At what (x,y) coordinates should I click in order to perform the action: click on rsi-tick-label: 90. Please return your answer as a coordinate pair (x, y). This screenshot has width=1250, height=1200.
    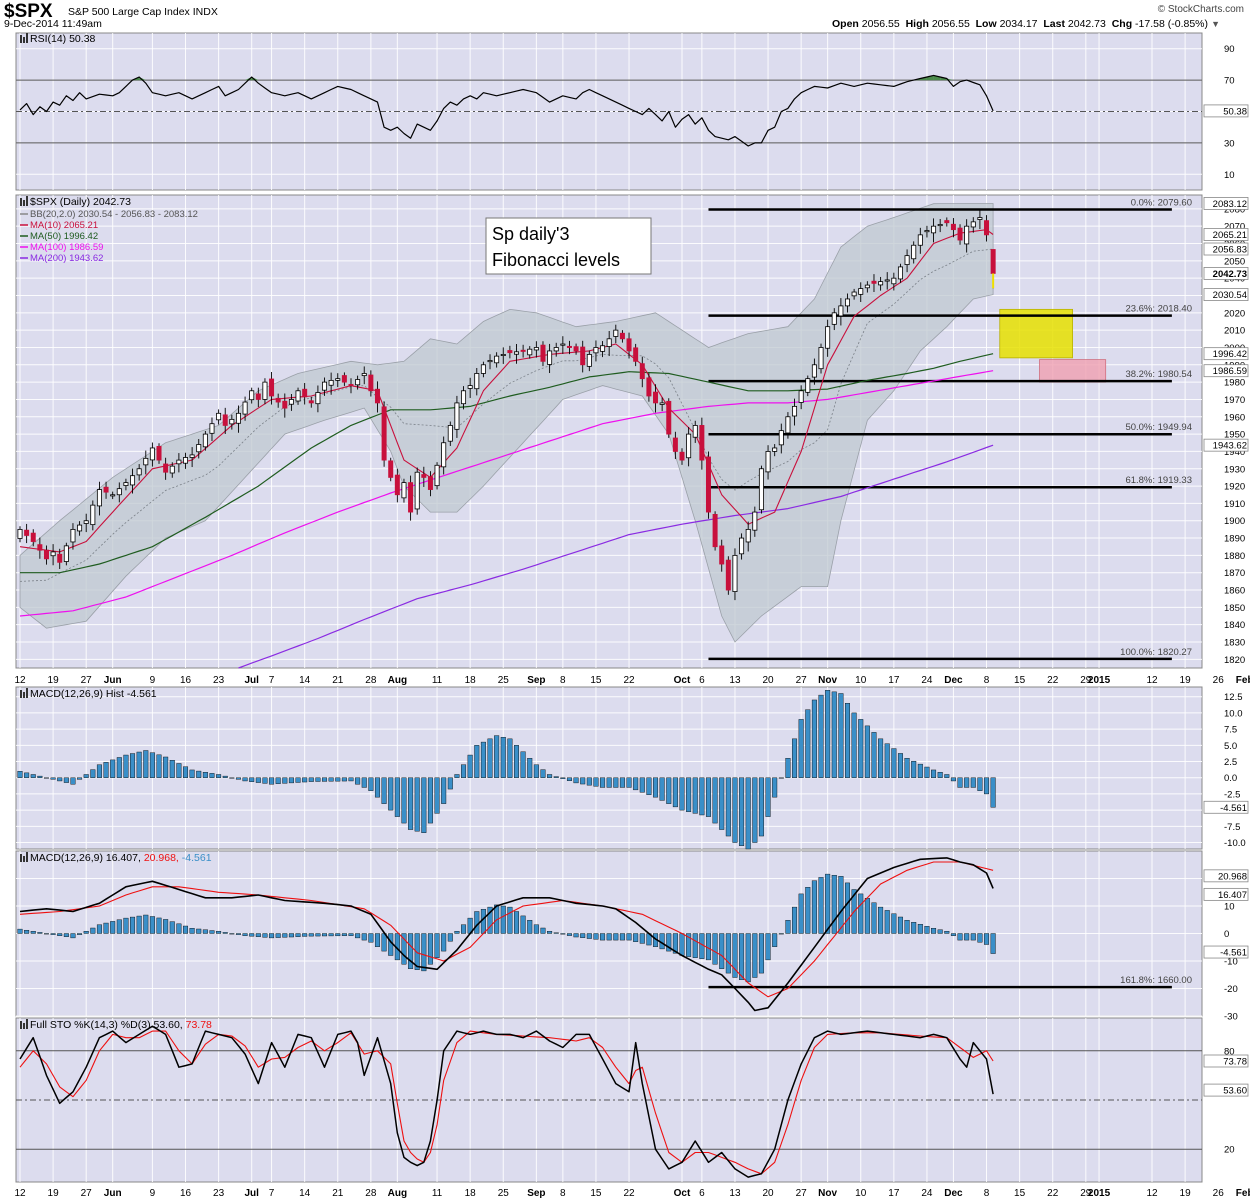
    Looking at the image, I should click on (1229, 49).